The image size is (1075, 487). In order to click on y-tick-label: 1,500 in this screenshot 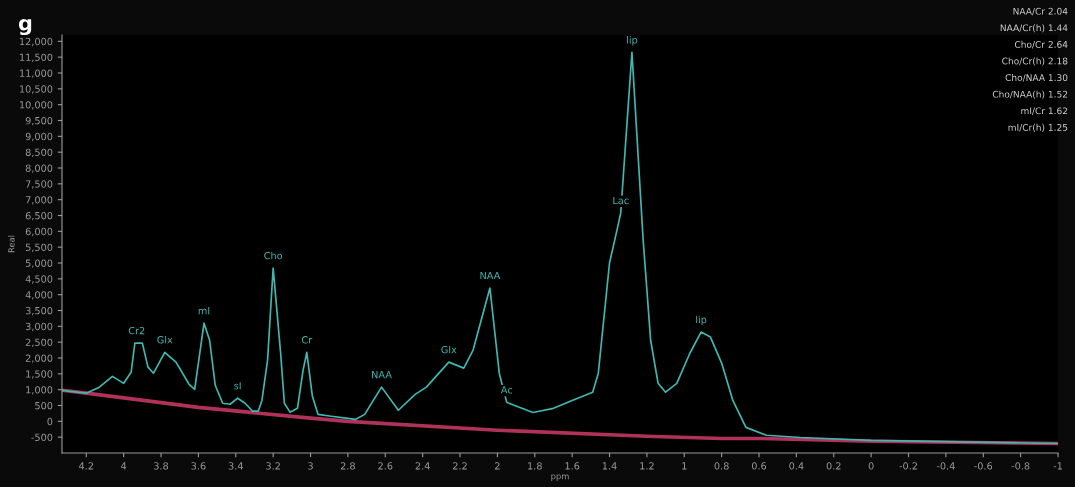, I will do `click(39, 374)`.